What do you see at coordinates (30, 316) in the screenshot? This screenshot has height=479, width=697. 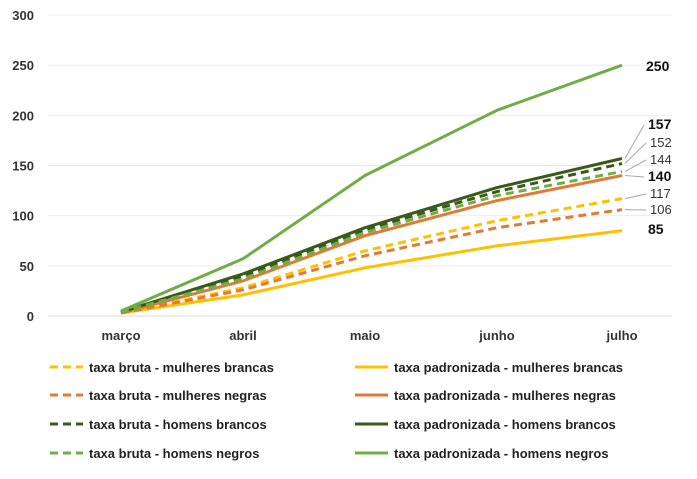 I see `y-tick-label: 0` at bounding box center [30, 316].